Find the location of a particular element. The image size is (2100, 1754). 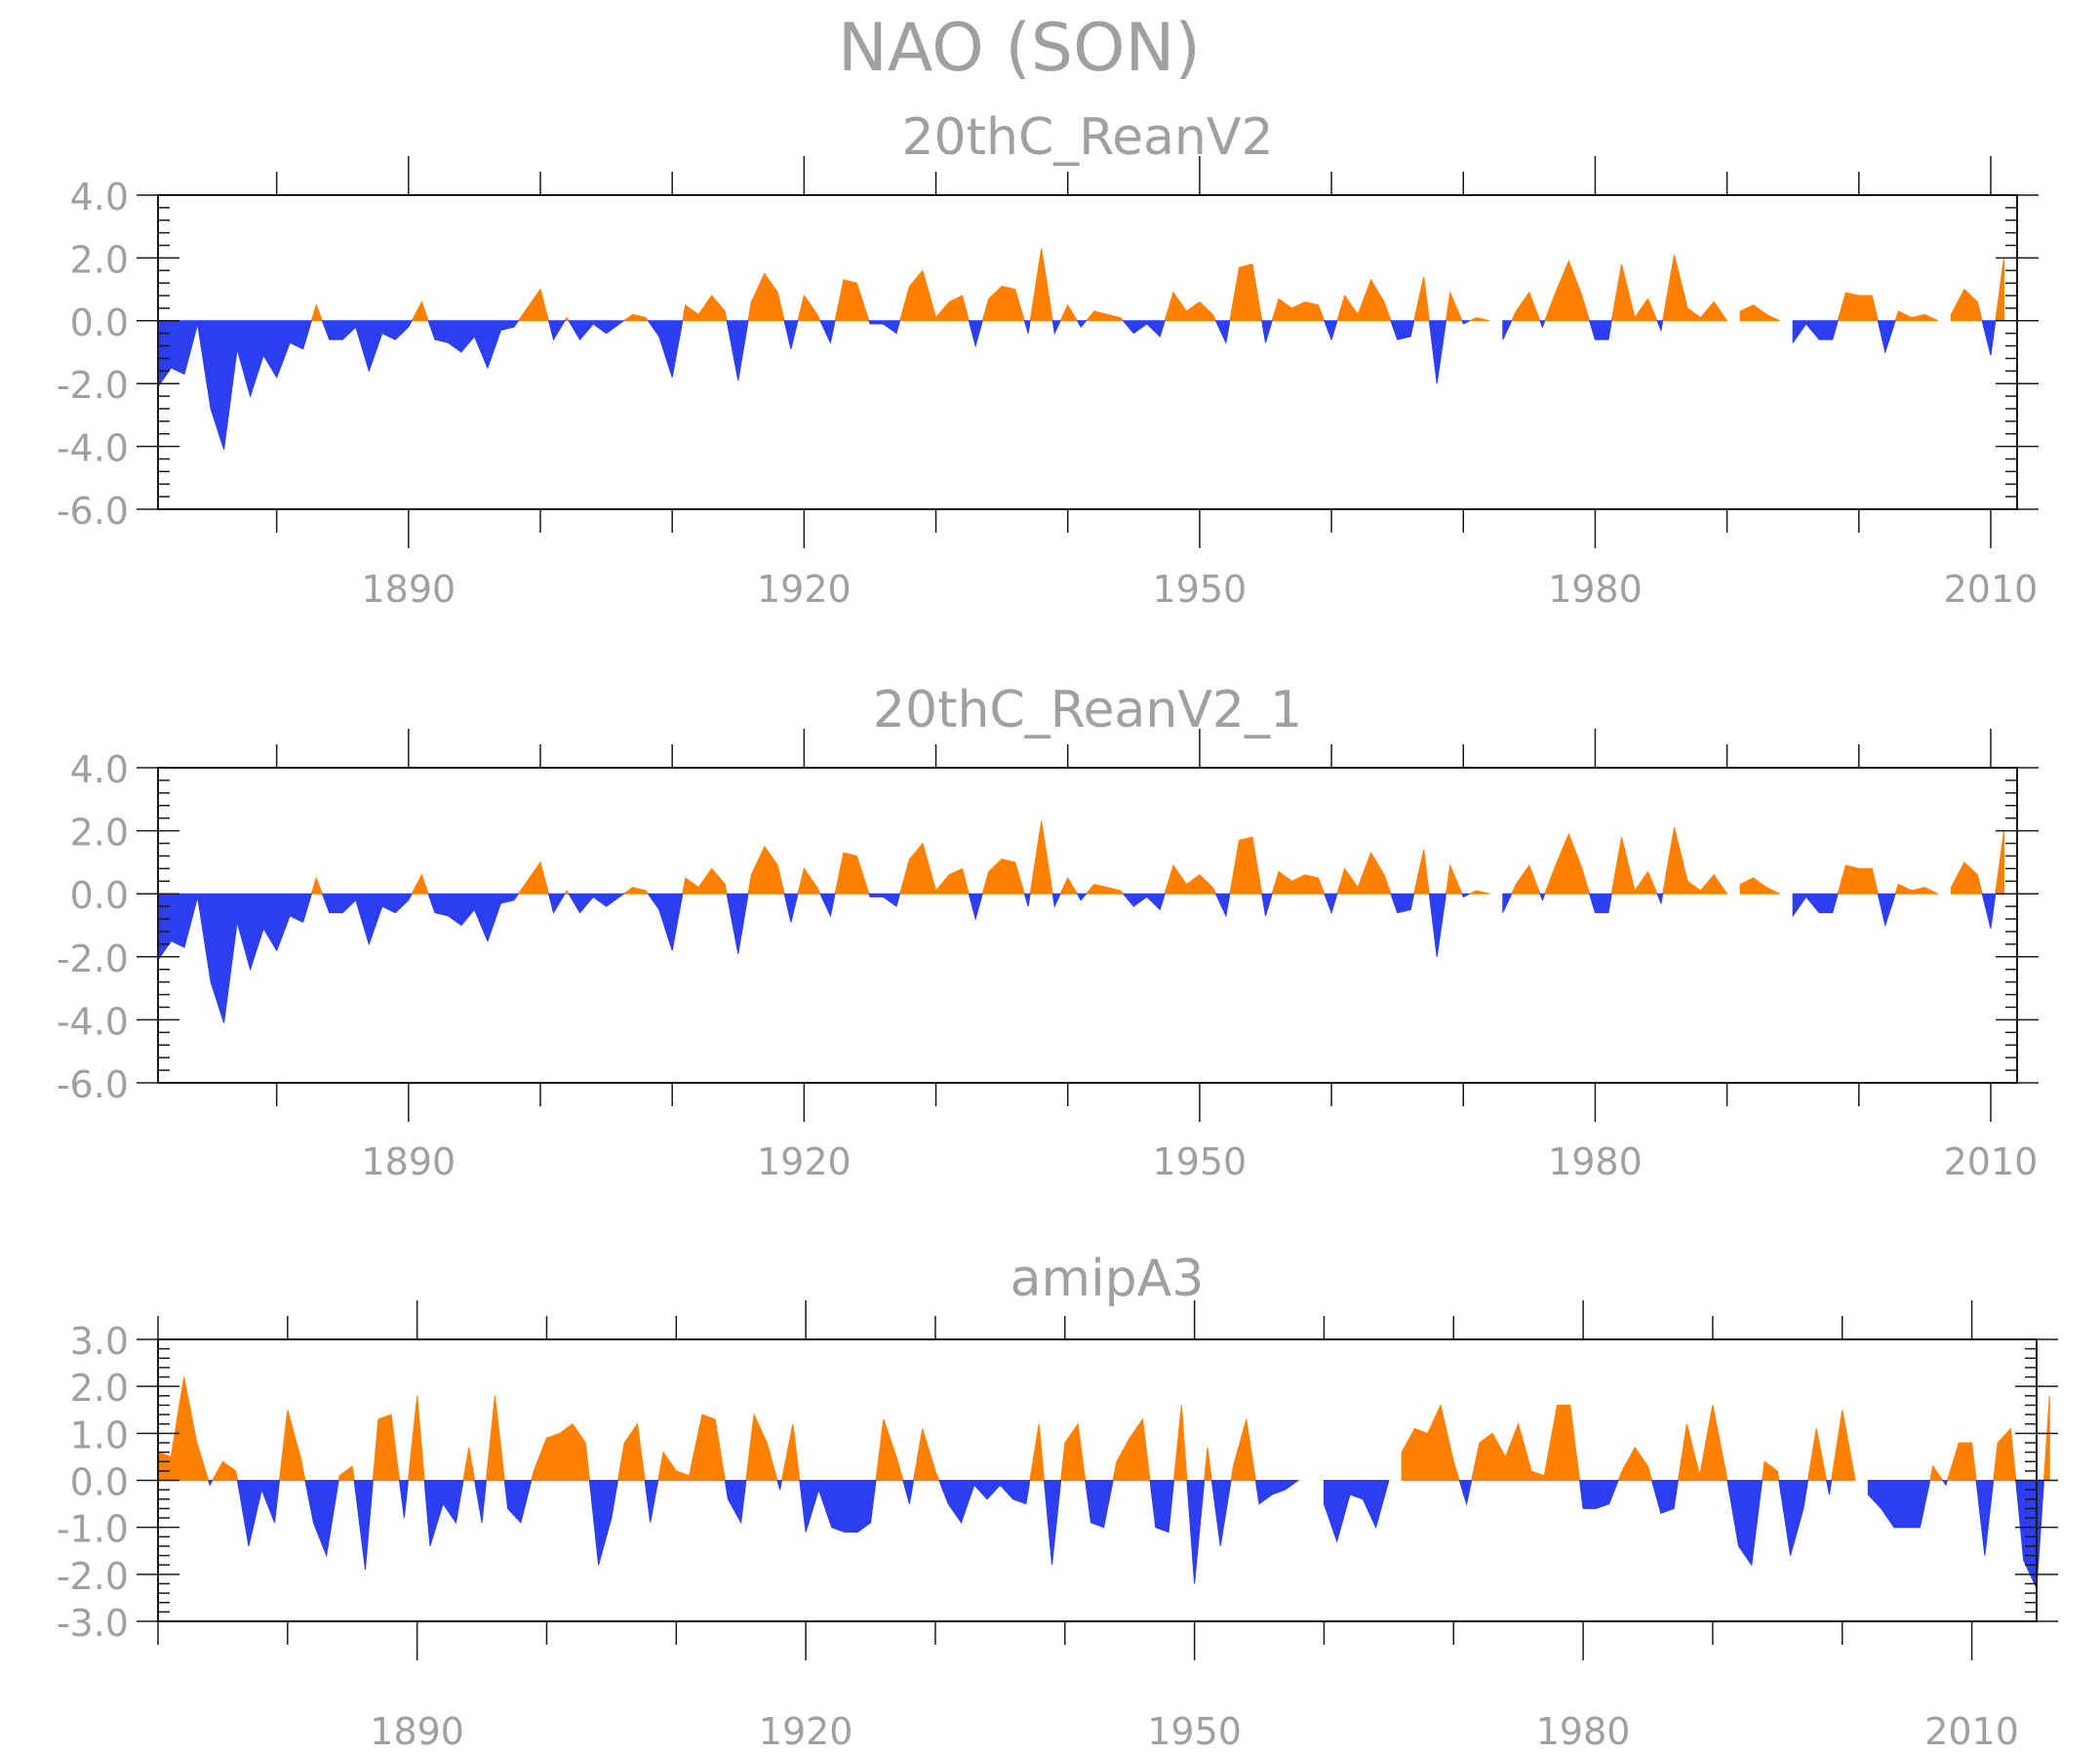

y-tick-label: -6.0 is located at coordinates (93, 1084).